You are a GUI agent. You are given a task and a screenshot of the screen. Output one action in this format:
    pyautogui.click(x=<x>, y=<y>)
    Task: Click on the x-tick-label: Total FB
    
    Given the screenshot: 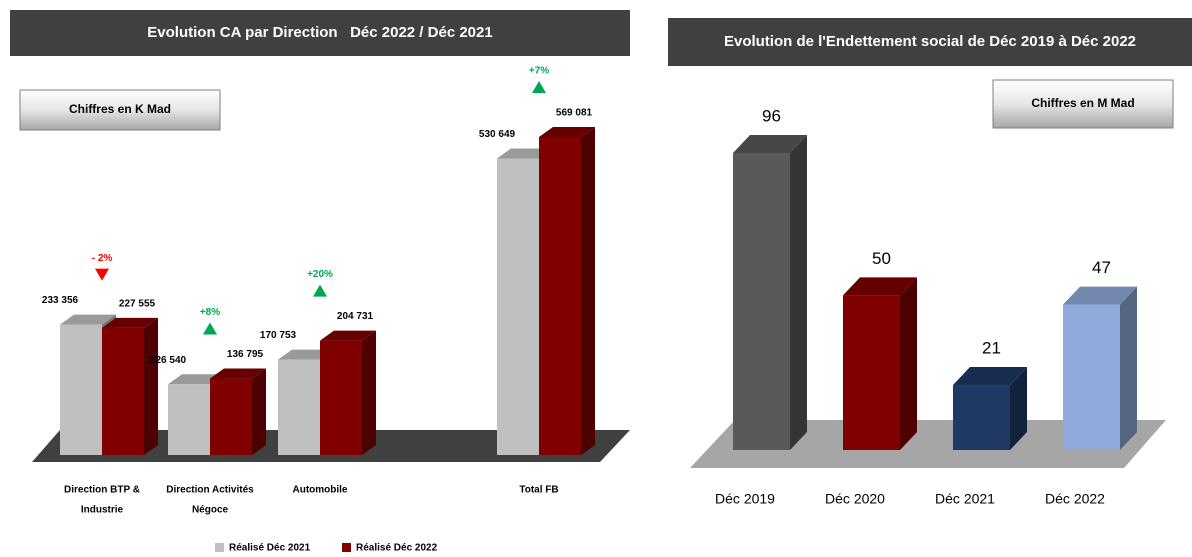 What is the action you would take?
    pyautogui.click(x=538, y=490)
    